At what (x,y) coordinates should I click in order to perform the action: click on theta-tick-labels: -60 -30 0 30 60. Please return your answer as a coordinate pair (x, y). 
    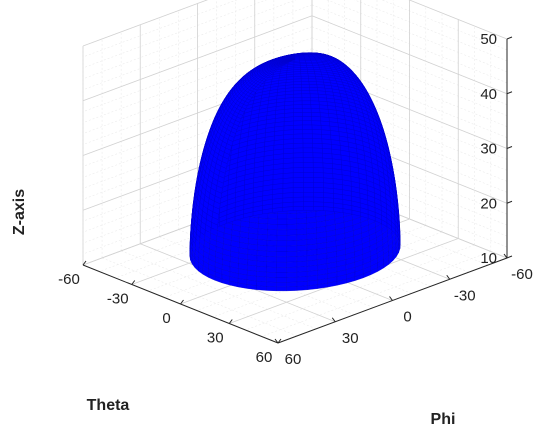
    Looking at the image, I should click on (165, 318).